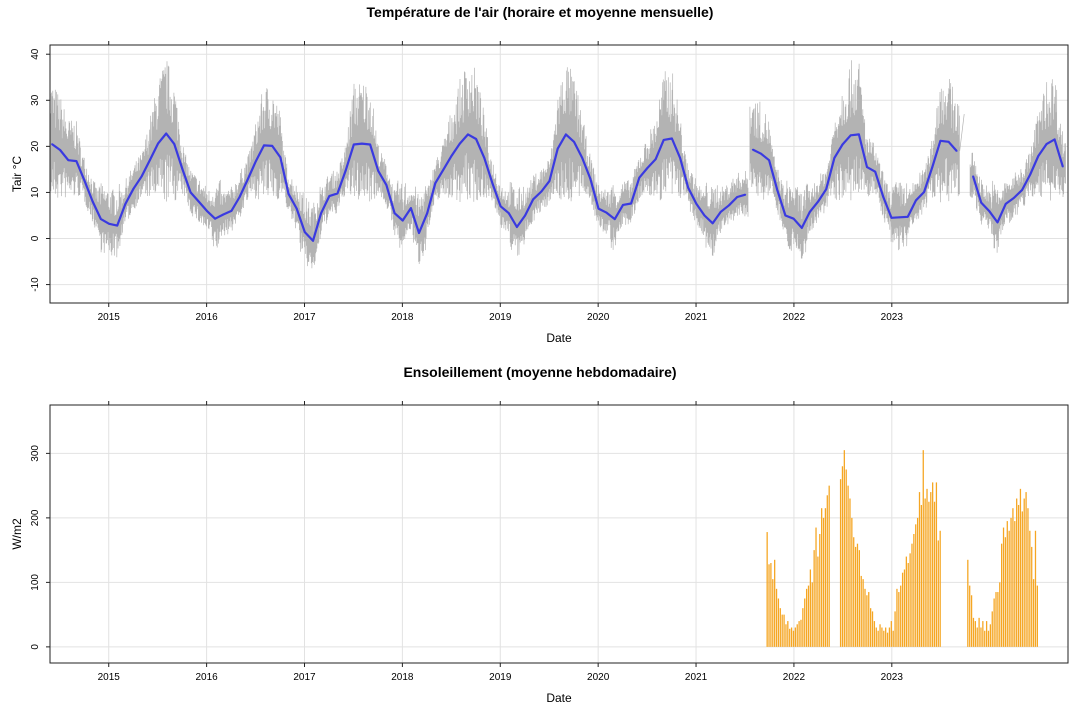  What do you see at coordinates (17, 174) in the screenshot?
I see `temperature-y-axis-label: Tair °C` at bounding box center [17, 174].